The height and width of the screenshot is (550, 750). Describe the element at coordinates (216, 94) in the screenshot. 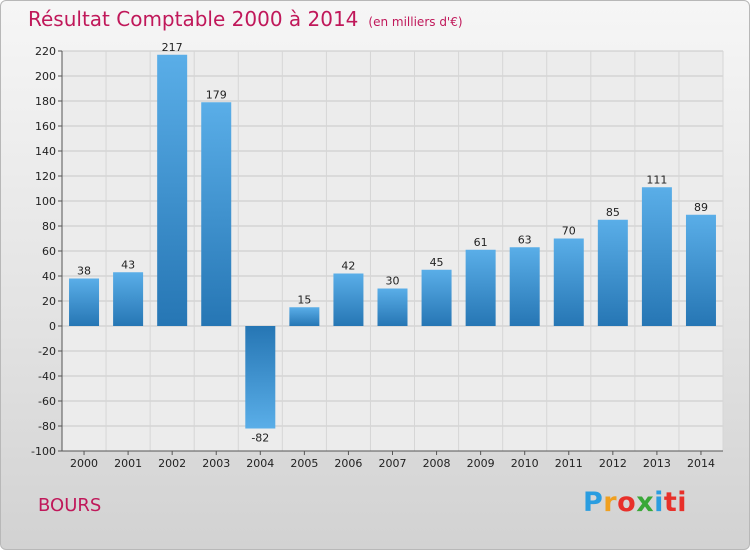

I see `bar-value-label: 179` at that location.